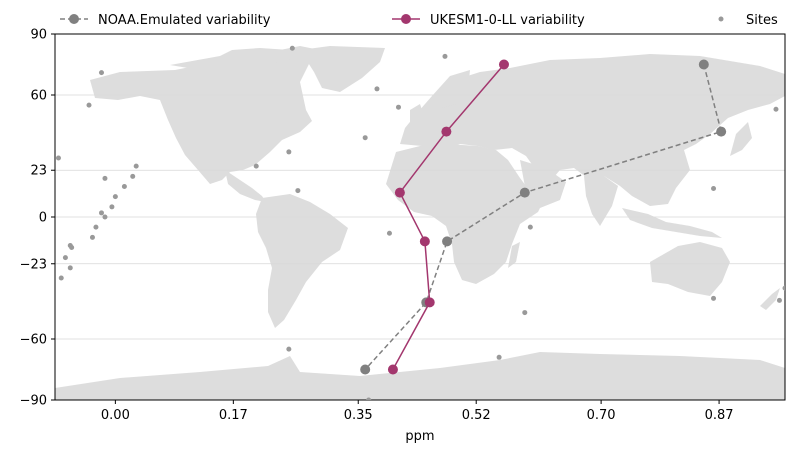 The height and width of the screenshot is (450, 800). I want to click on landmass-madagascar, so click(514, 255).